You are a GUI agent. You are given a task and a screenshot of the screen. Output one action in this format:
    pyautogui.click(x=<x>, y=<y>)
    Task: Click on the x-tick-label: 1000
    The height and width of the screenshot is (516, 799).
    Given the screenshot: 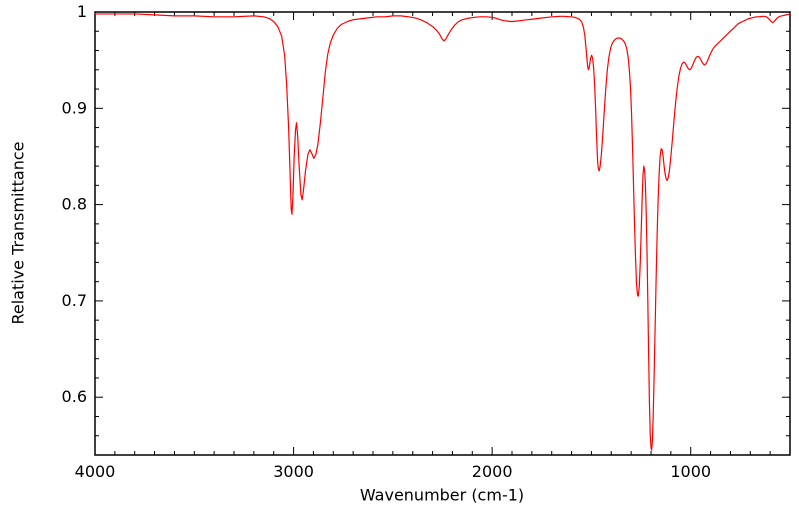 What is the action you would take?
    pyautogui.click(x=690, y=471)
    